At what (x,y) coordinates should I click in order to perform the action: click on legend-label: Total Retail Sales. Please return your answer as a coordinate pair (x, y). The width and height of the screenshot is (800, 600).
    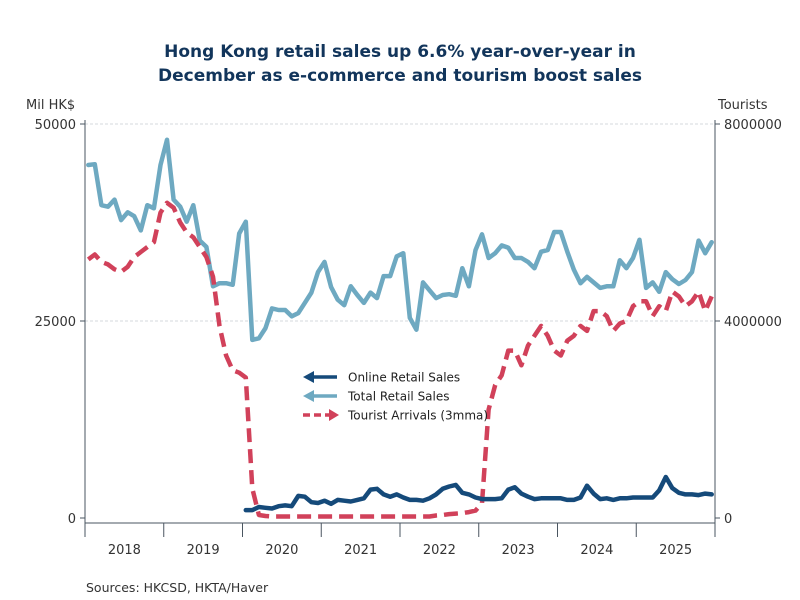
    Looking at the image, I should click on (398, 397).